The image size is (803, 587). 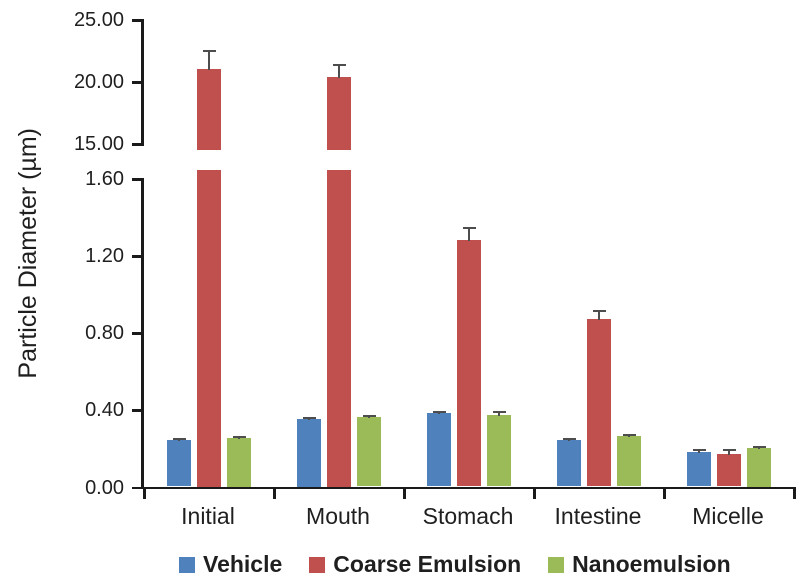 I want to click on bar-coarse-emulsion-initial-error-cap, so click(x=209, y=51).